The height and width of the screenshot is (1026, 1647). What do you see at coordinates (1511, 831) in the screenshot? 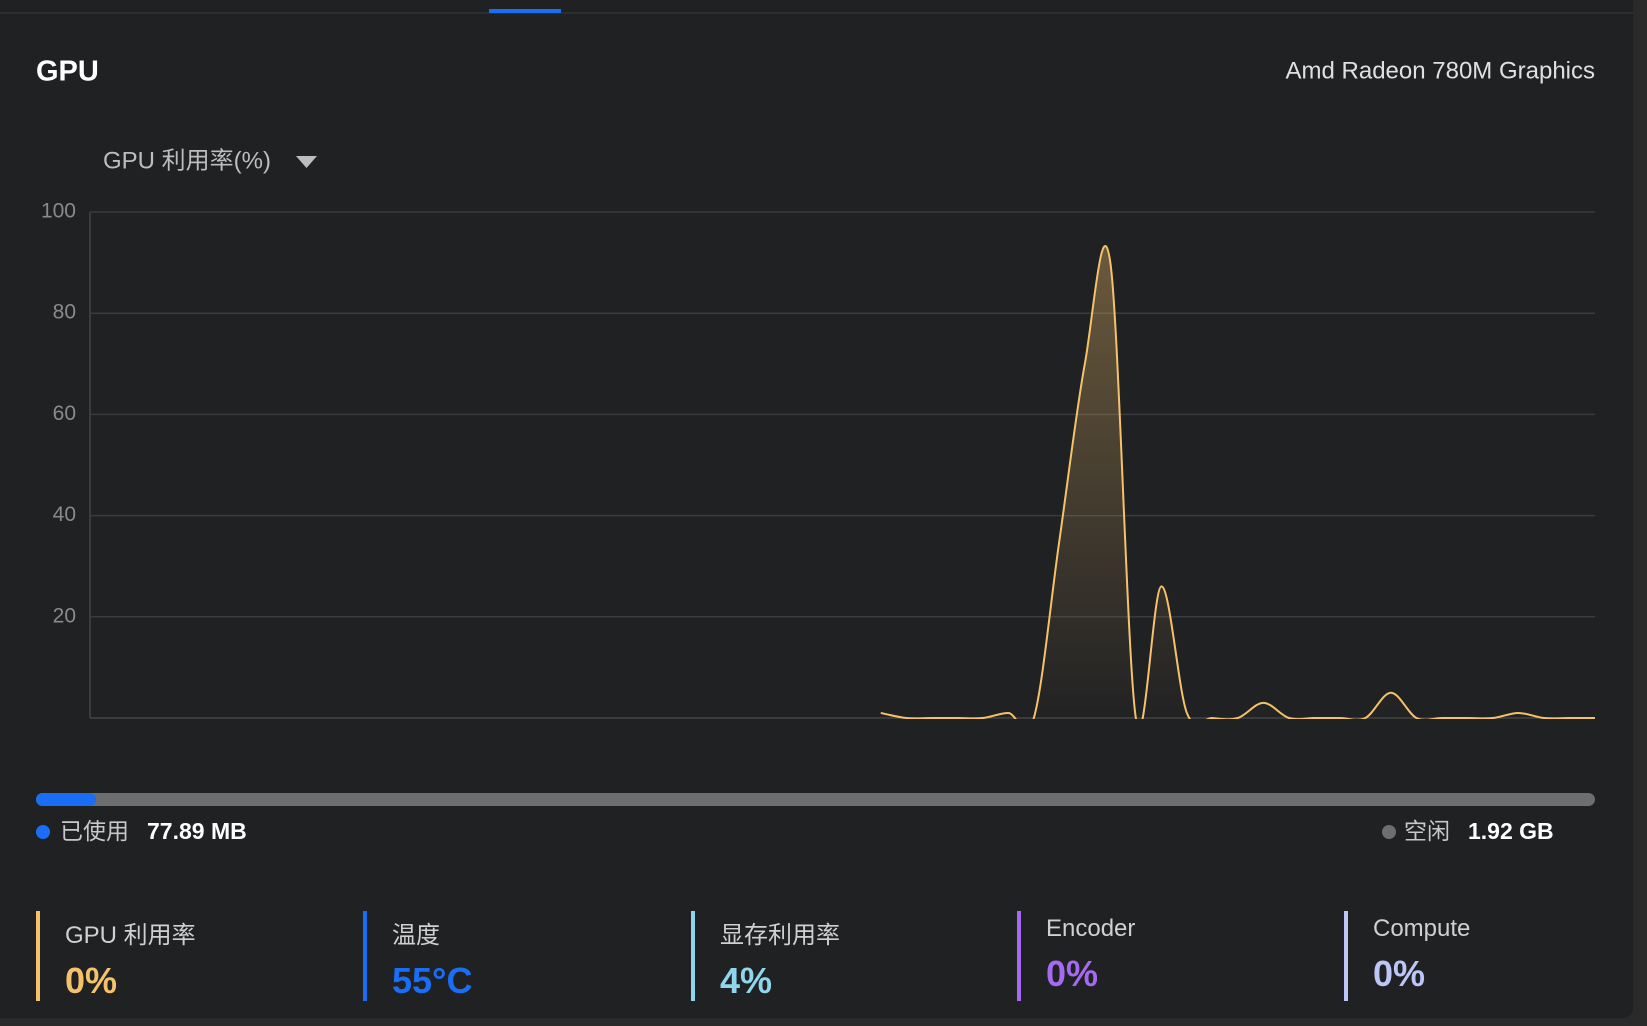
I see `free-value: 1.92 GB` at bounding box center [1511, 831].